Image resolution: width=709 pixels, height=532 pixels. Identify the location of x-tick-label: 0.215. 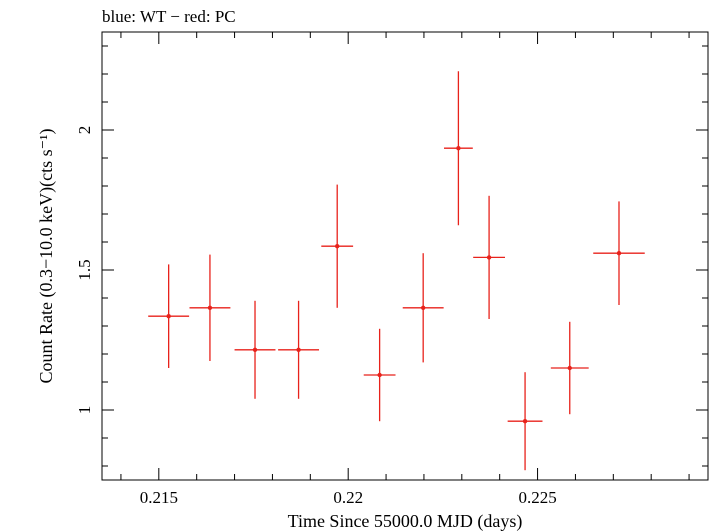
(159, 497).